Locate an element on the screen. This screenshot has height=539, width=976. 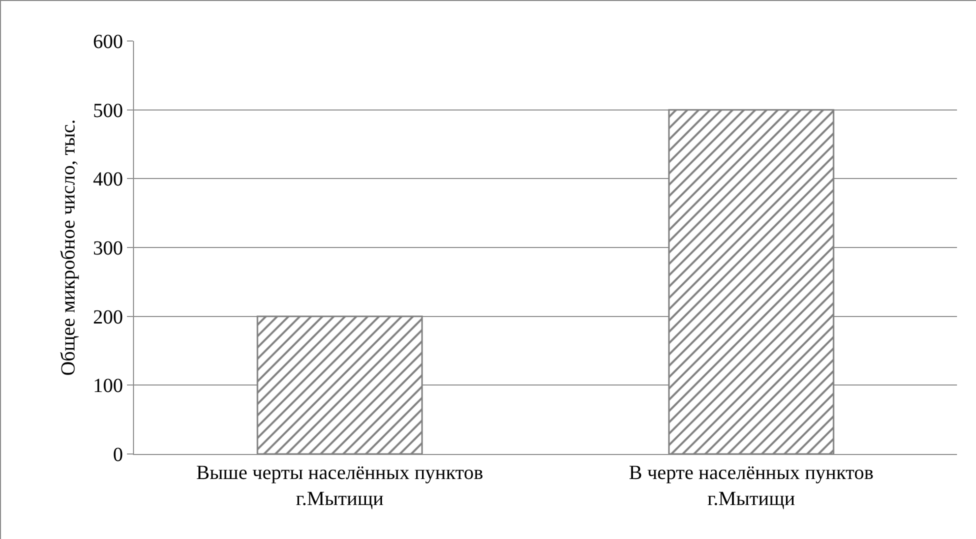
y-tick-label: 200 is located at coordinates (108, 317).